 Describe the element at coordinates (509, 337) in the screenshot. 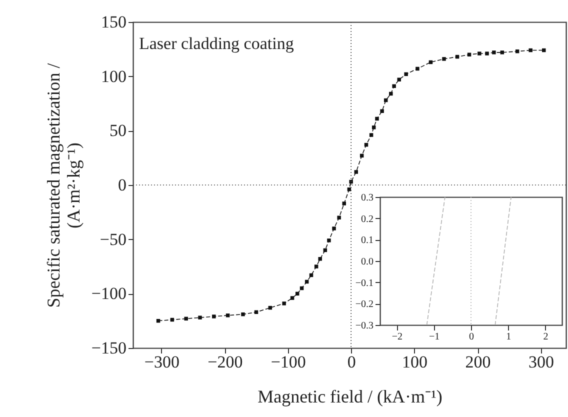

I see `x-tick-label: 1` at that location.